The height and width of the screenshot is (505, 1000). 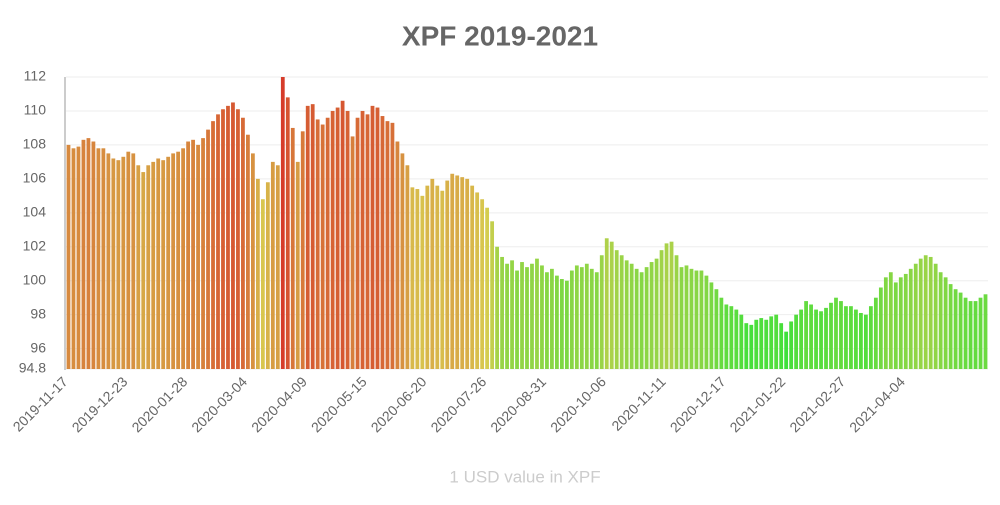 What do you see at coordinates (757, 404) in the screenshot?
I see `x-tick-label: 2021-01-22` at bounding box center [757, 404].